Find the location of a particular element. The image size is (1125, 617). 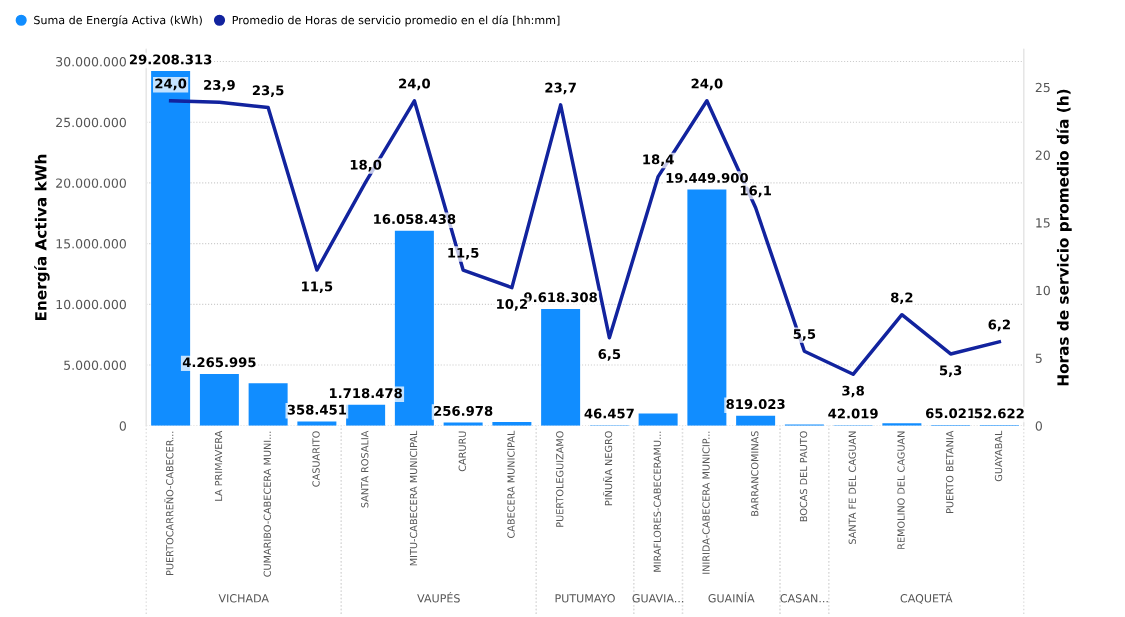

x-tick-label: MITU-CABECERA MUNICIPAL is located at coordinates (413, 498).